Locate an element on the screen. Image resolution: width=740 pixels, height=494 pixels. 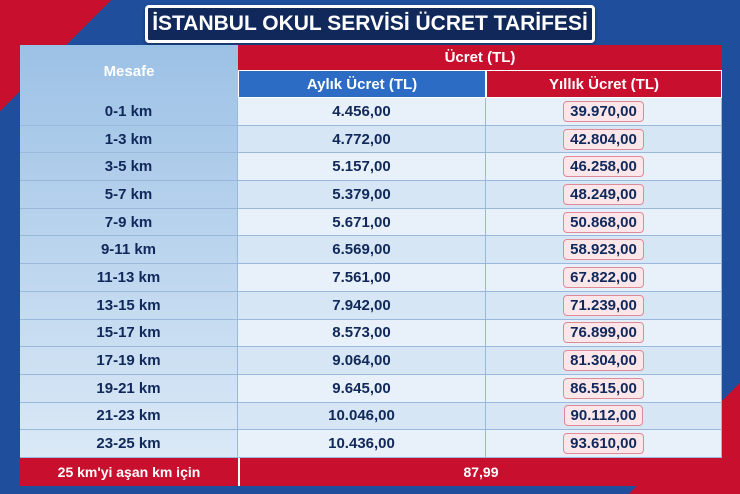
monthly-value: 5.671,00 is located at coordinates (361, 222).